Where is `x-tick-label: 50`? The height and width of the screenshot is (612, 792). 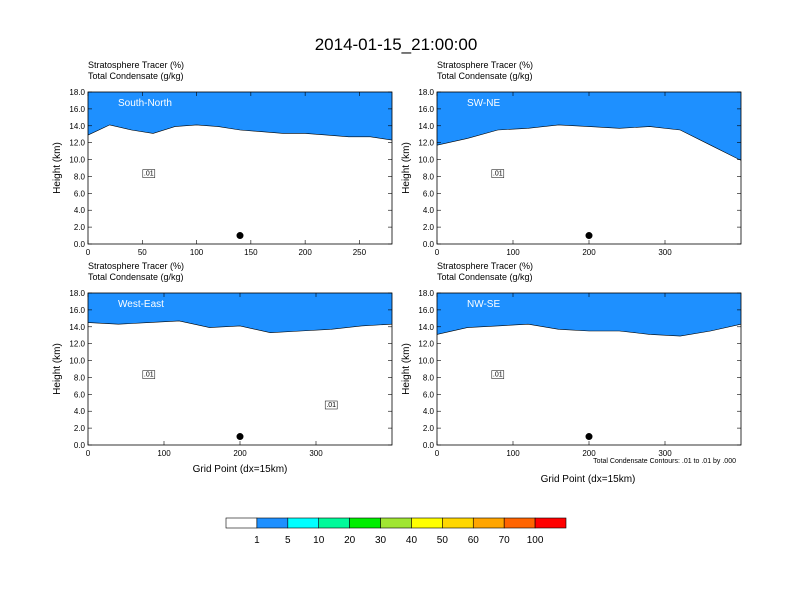 x-tick-label: 50 is located at coordinates (142, 252).